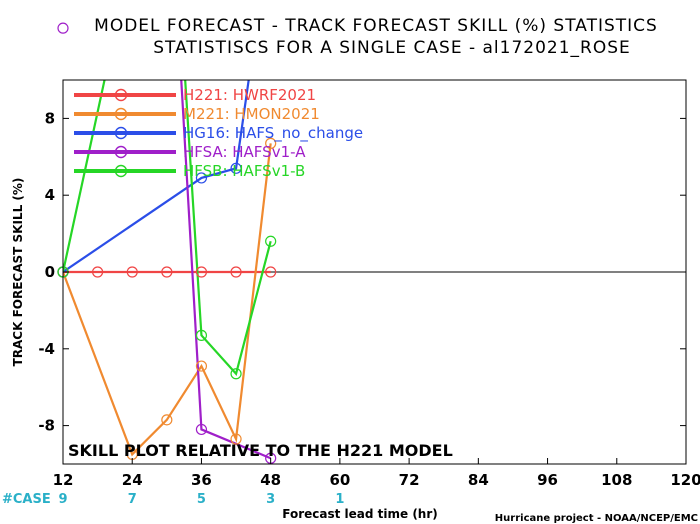  Describe the element at coordinates (46, 426) in the screenshot. I see `y-tick-label: -8` at that location.